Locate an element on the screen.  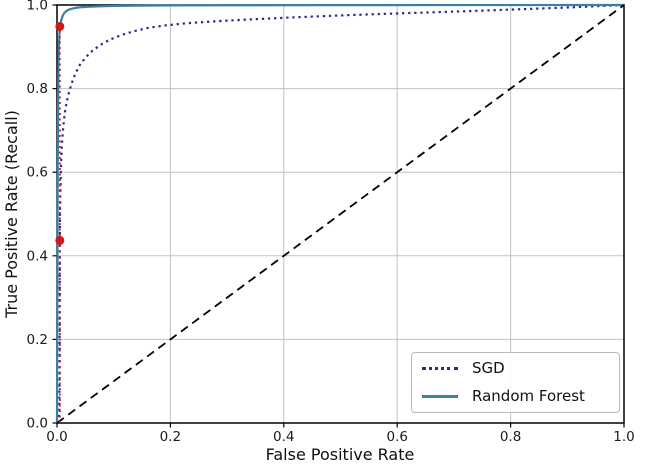
x-axis-label: False Positive Rate is located at coordinates (340, 454).